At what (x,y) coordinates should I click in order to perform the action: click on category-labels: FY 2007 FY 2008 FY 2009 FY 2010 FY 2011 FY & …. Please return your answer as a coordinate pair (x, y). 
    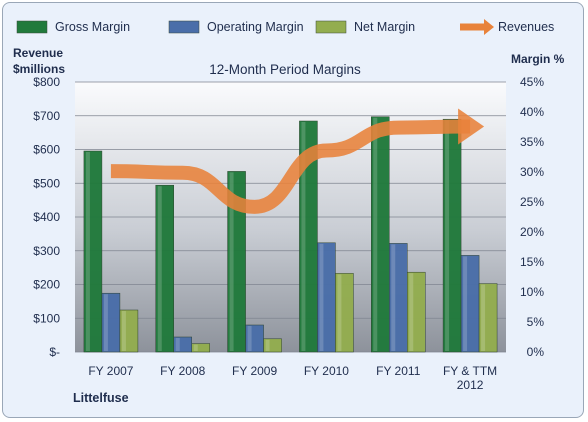
    Looking at the image, I should click on (292, 378).